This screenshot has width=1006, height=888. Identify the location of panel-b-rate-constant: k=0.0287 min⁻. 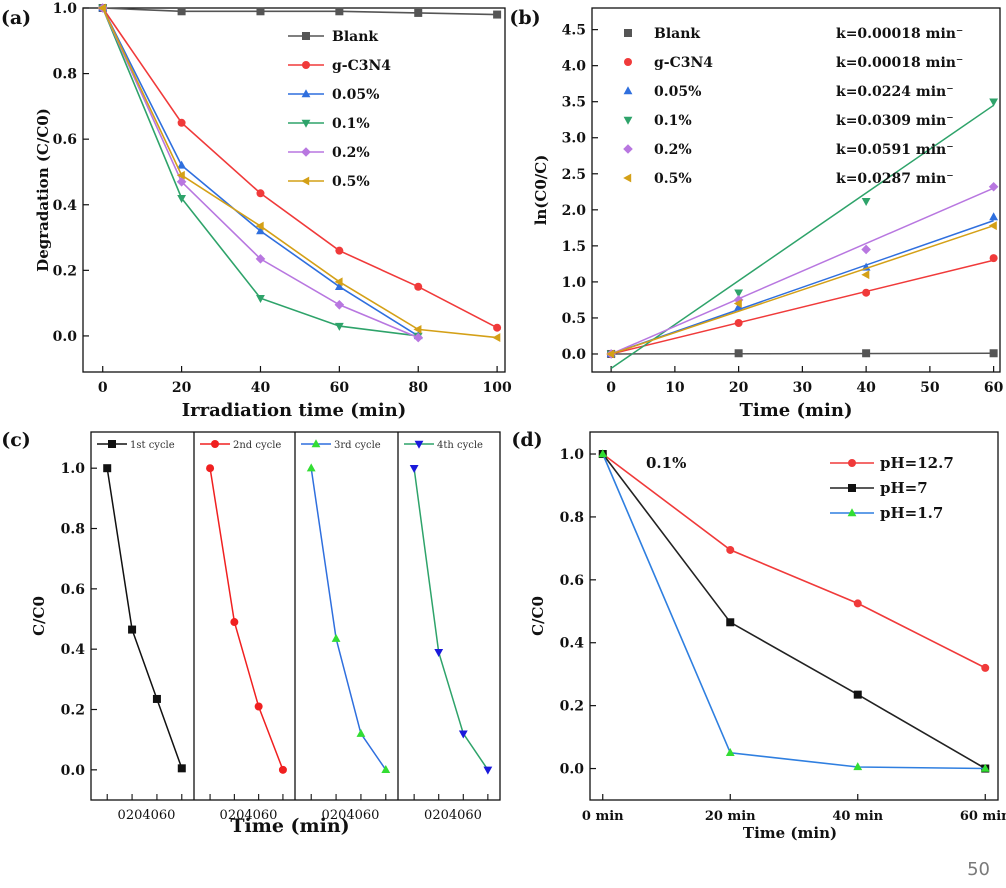
(895, 179).